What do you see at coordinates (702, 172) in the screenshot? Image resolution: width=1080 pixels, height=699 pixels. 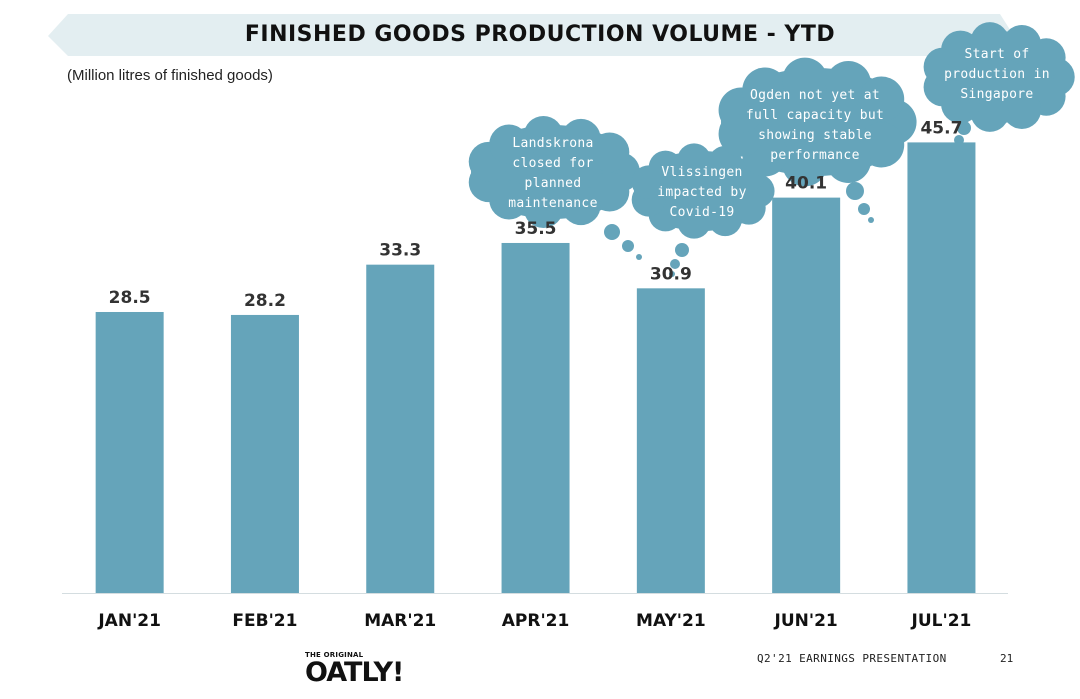 I see `annotation-line: Vlissingen` at bounding box center [702, 172].